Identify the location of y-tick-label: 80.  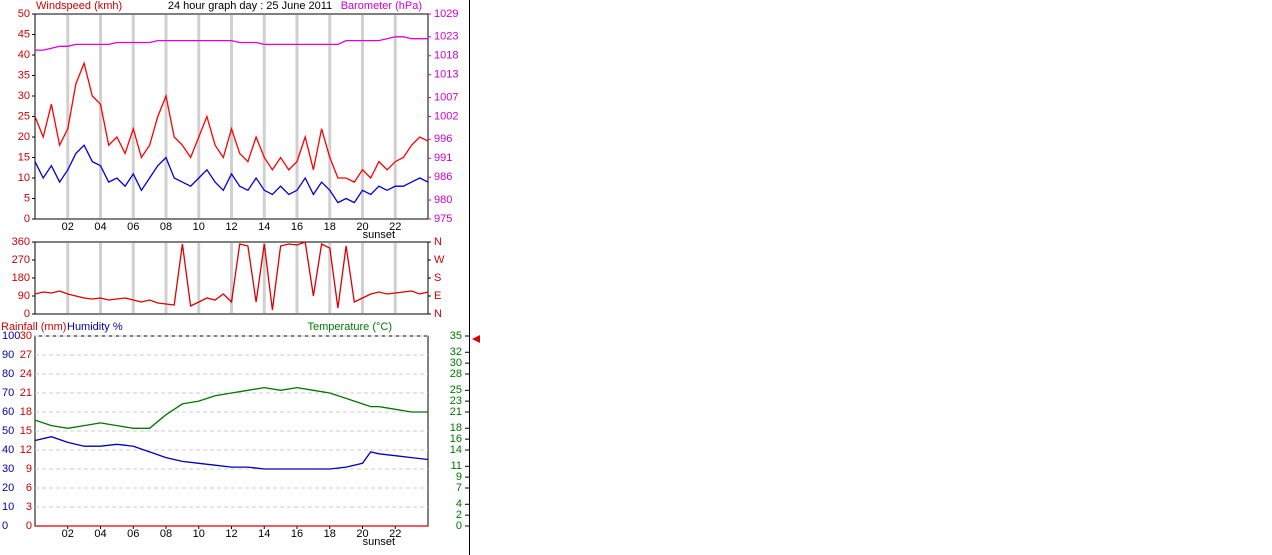
(8, 374).